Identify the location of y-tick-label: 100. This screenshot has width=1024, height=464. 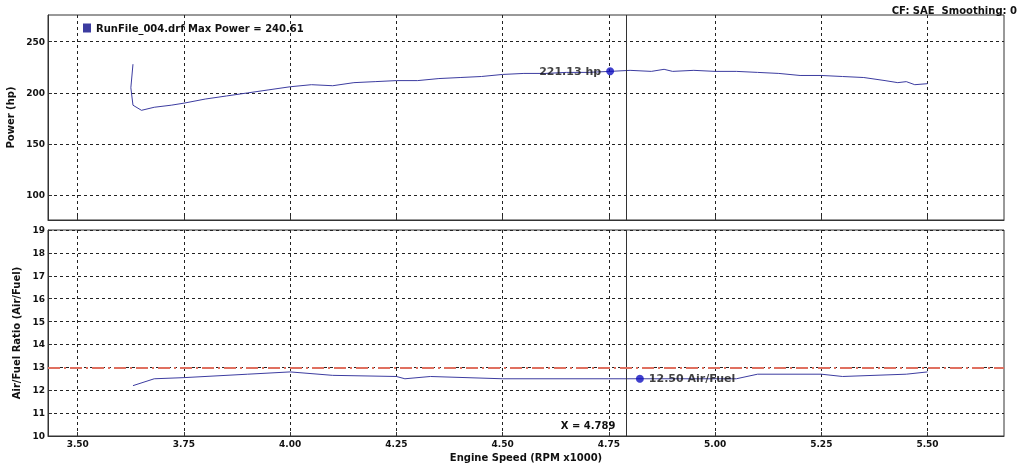
(35, 195).